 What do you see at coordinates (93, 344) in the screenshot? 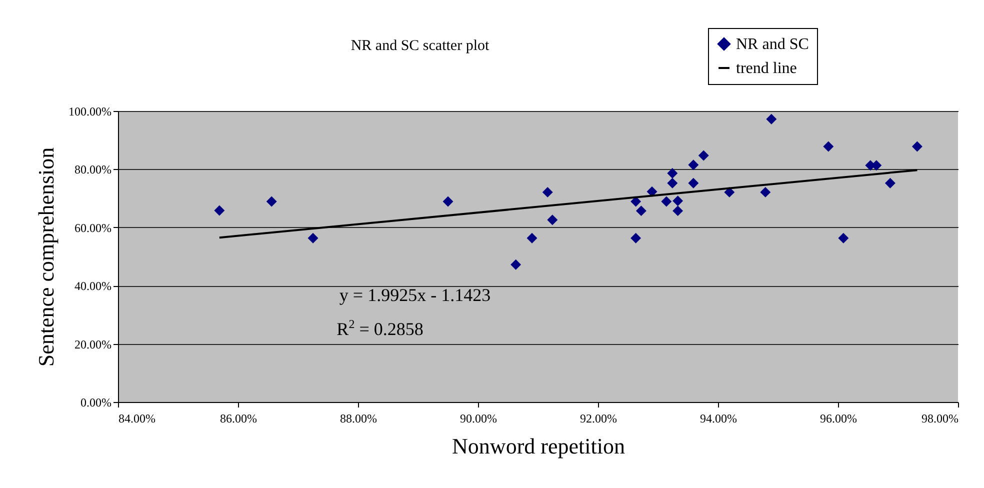
I see `y-tick-label: 20.00%` at bounding box center [93, 344].